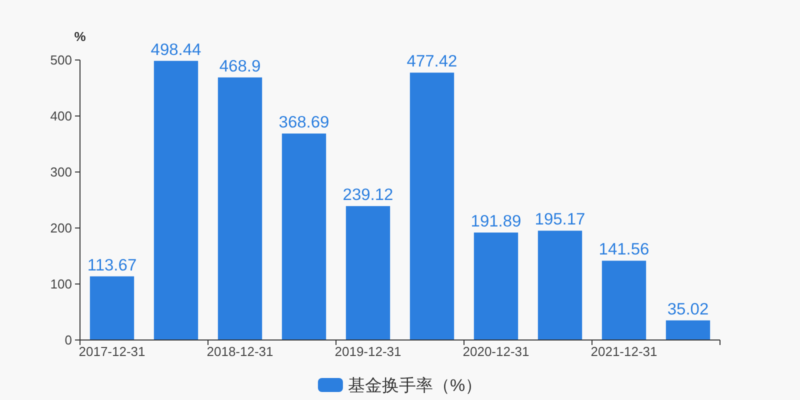 Image resolution: width=800 pixels, height=400 pixels. Describe the element at coordinates (80, 36) in the screenshot. I see `y-axis-title: %` at that location.